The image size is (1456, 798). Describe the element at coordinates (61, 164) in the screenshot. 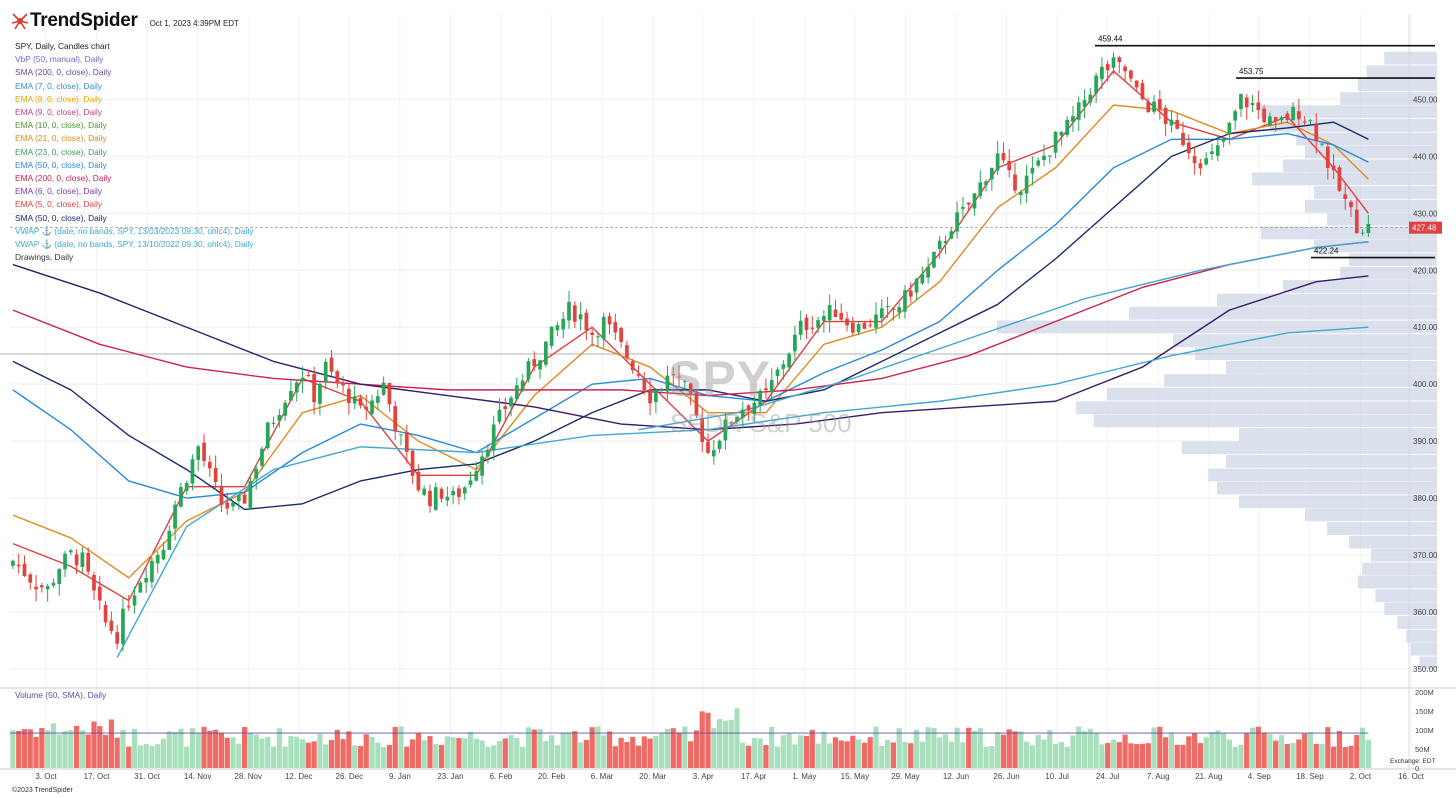

I see `legend-item: EMA (50, 0, close), Daily` at that location.